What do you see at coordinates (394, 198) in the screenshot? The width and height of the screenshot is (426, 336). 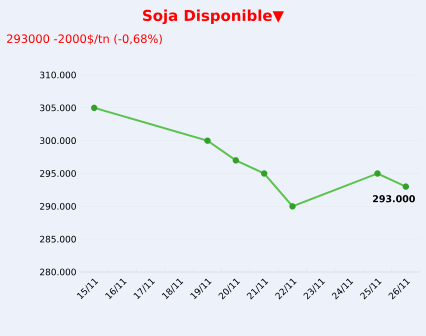 I see `data-label: 293.000` at bounding box center [394, 198].